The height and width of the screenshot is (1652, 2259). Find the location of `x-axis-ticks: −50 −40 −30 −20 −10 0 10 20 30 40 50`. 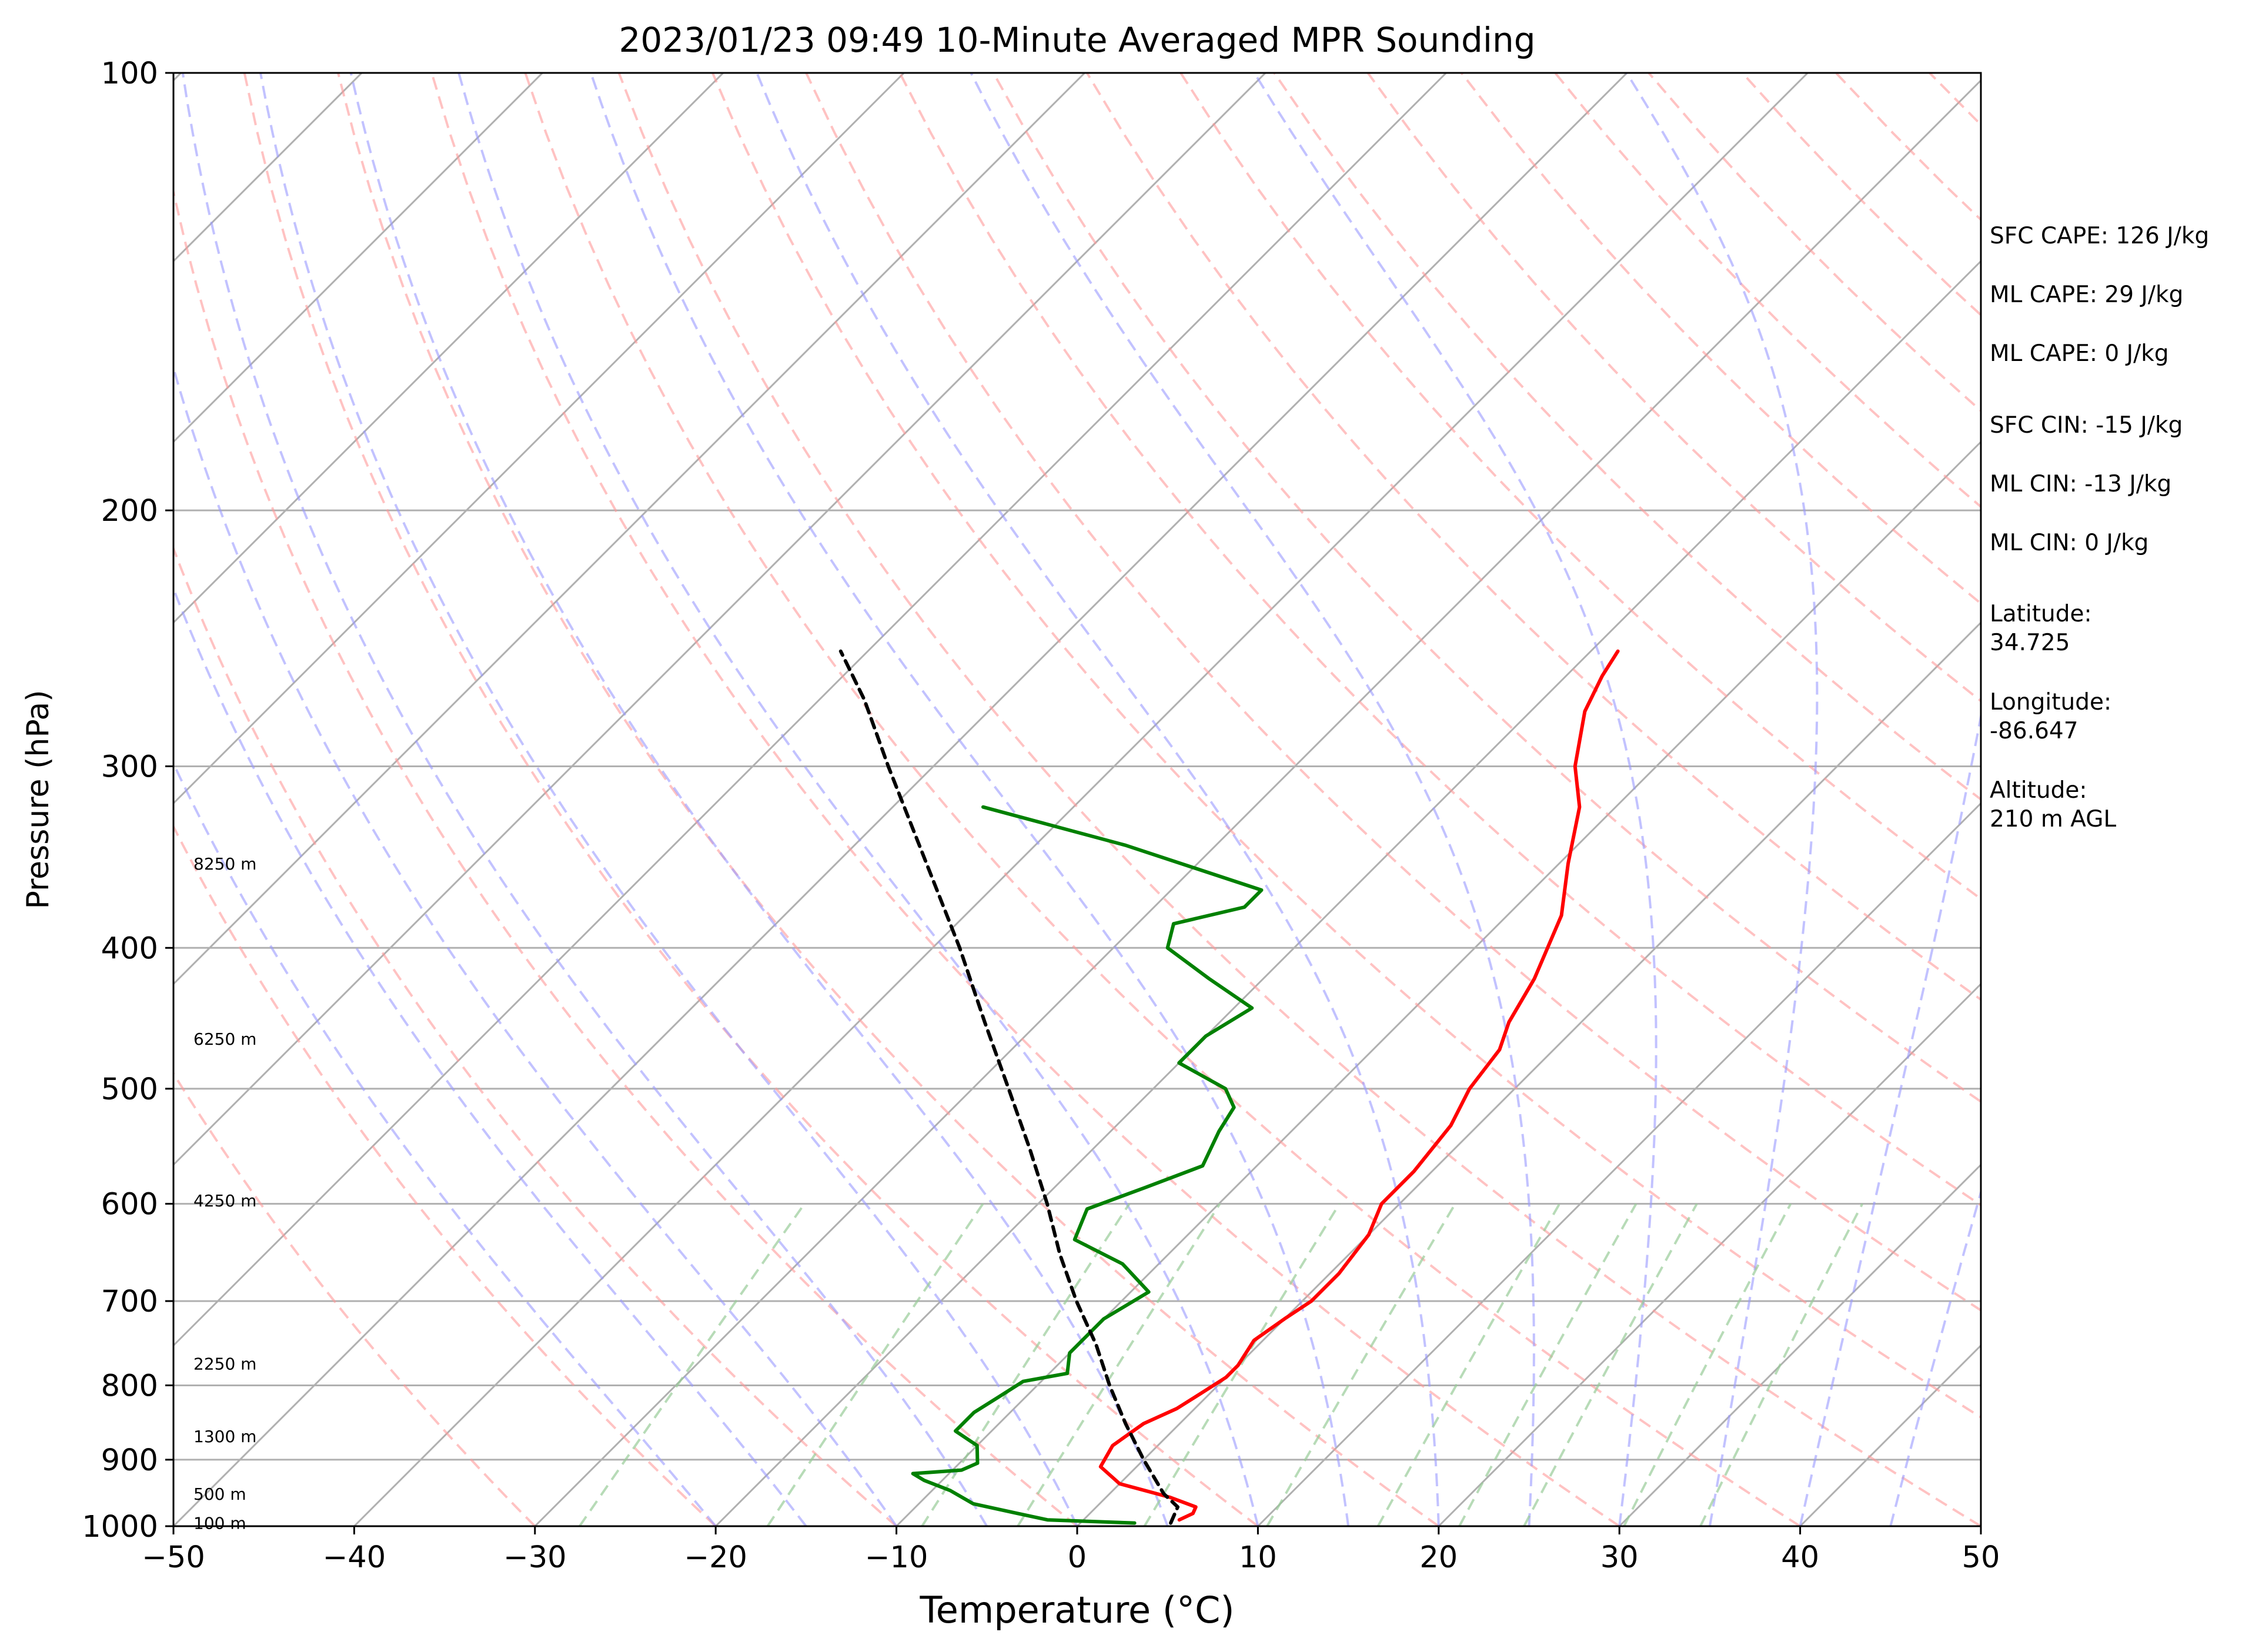

x-axis-ticks: −50 −40 −30 −20 −10 0 10 20 30 40 50 is located at coordinates (1071, 1551).